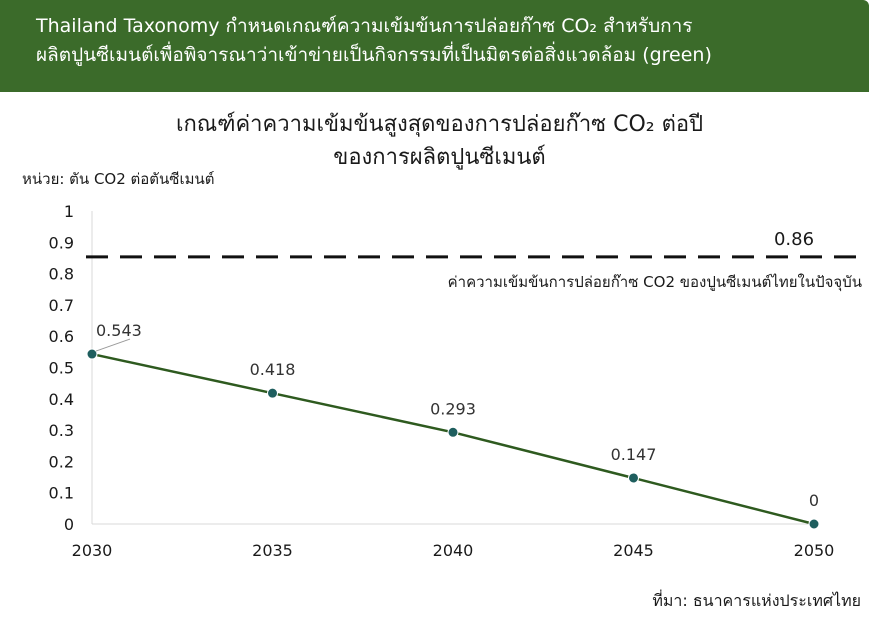 This screenshot has height=623, width=879. Describe the element at coordinates (61, 461) in the screenshot. I see `y-tick-label: 0.2` at that location.